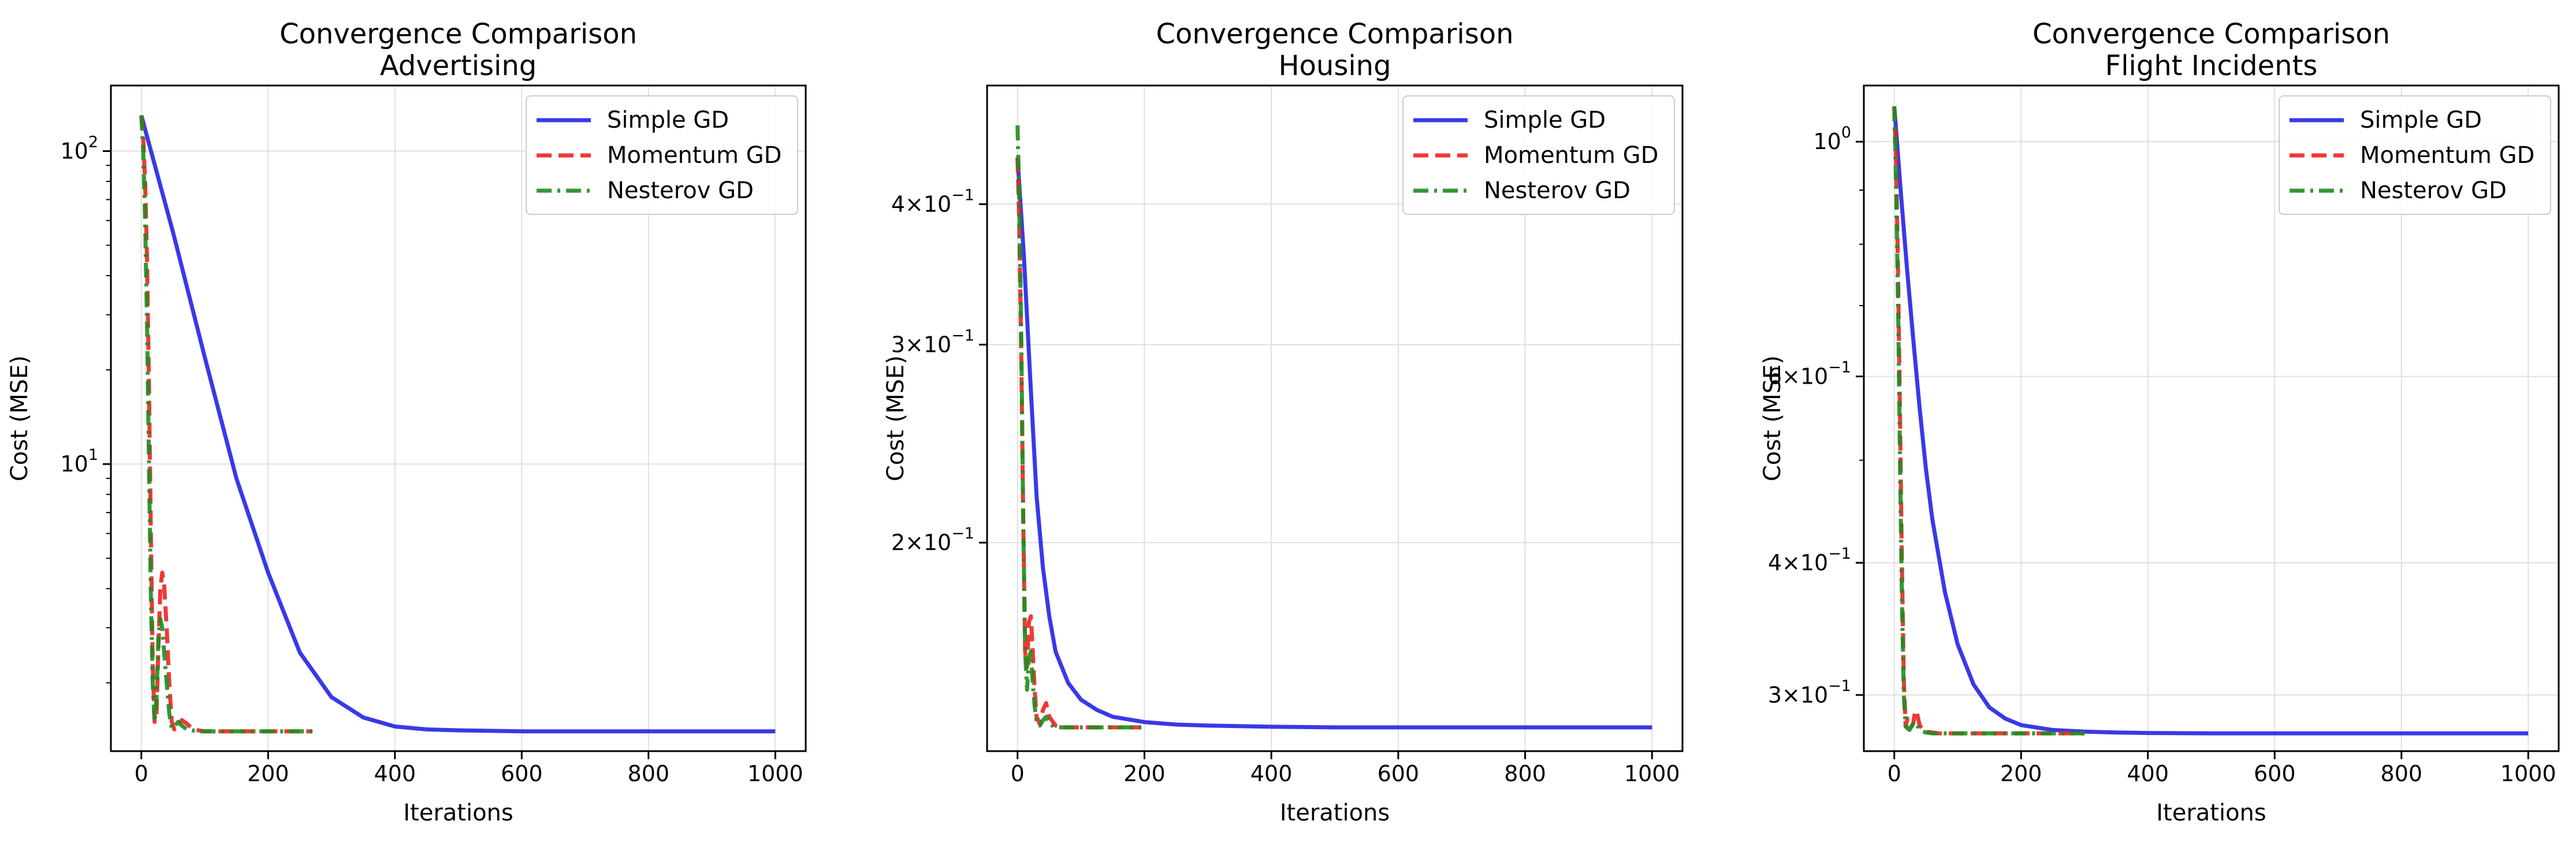  I want to click on chart-subtitle: Housing, so click(1334, 66).